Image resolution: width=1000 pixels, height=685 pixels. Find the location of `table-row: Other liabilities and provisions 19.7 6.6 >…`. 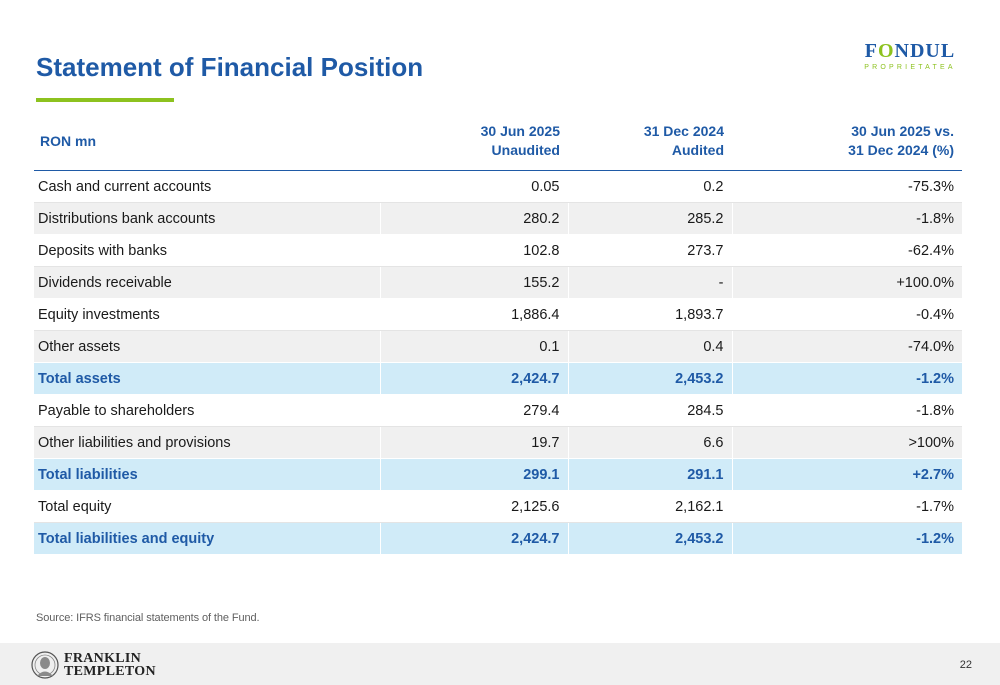

table-row: Other liabilities and provisions 19.7 6.6 >… is located at coordinates (498, 442).